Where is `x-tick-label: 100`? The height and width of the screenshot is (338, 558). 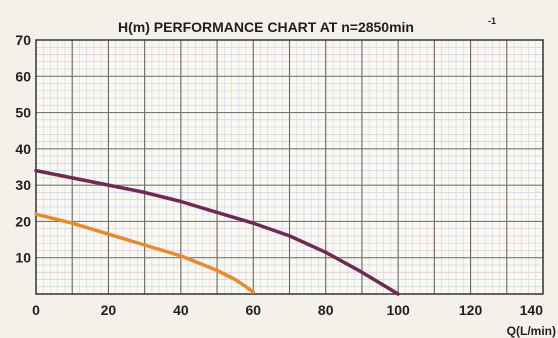 x-tick-label: 100 is located at coordinates (398, 310).